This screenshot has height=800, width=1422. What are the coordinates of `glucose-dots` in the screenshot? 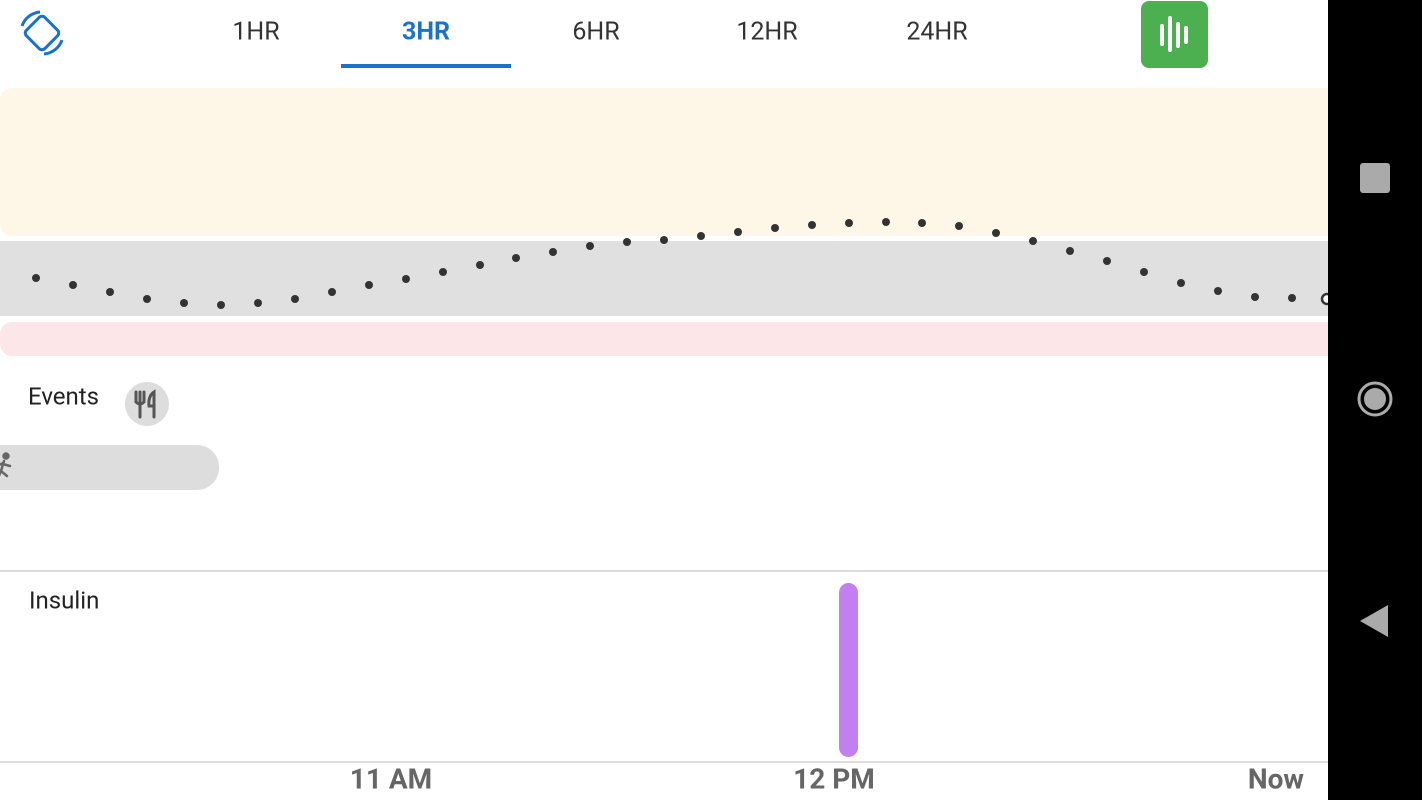 It's located at (683, 263).